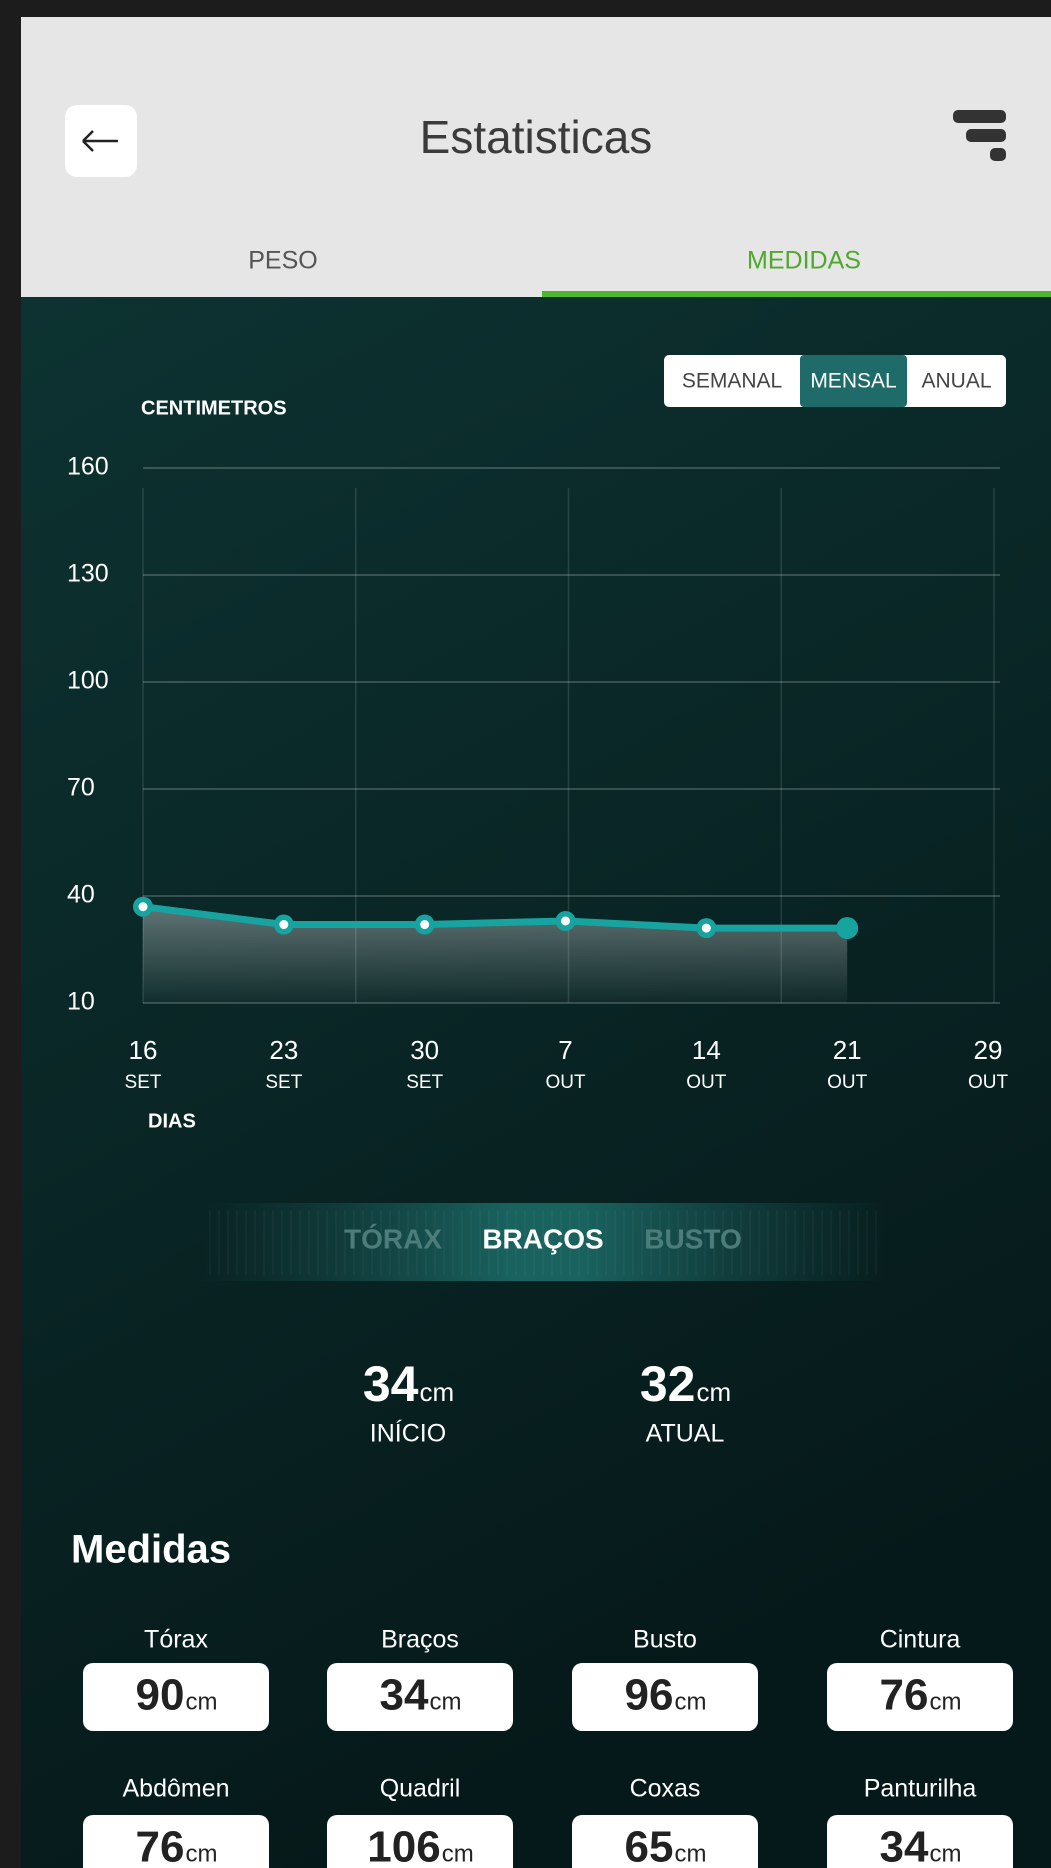  I want to click on tab-indicator, so click(796, 294).